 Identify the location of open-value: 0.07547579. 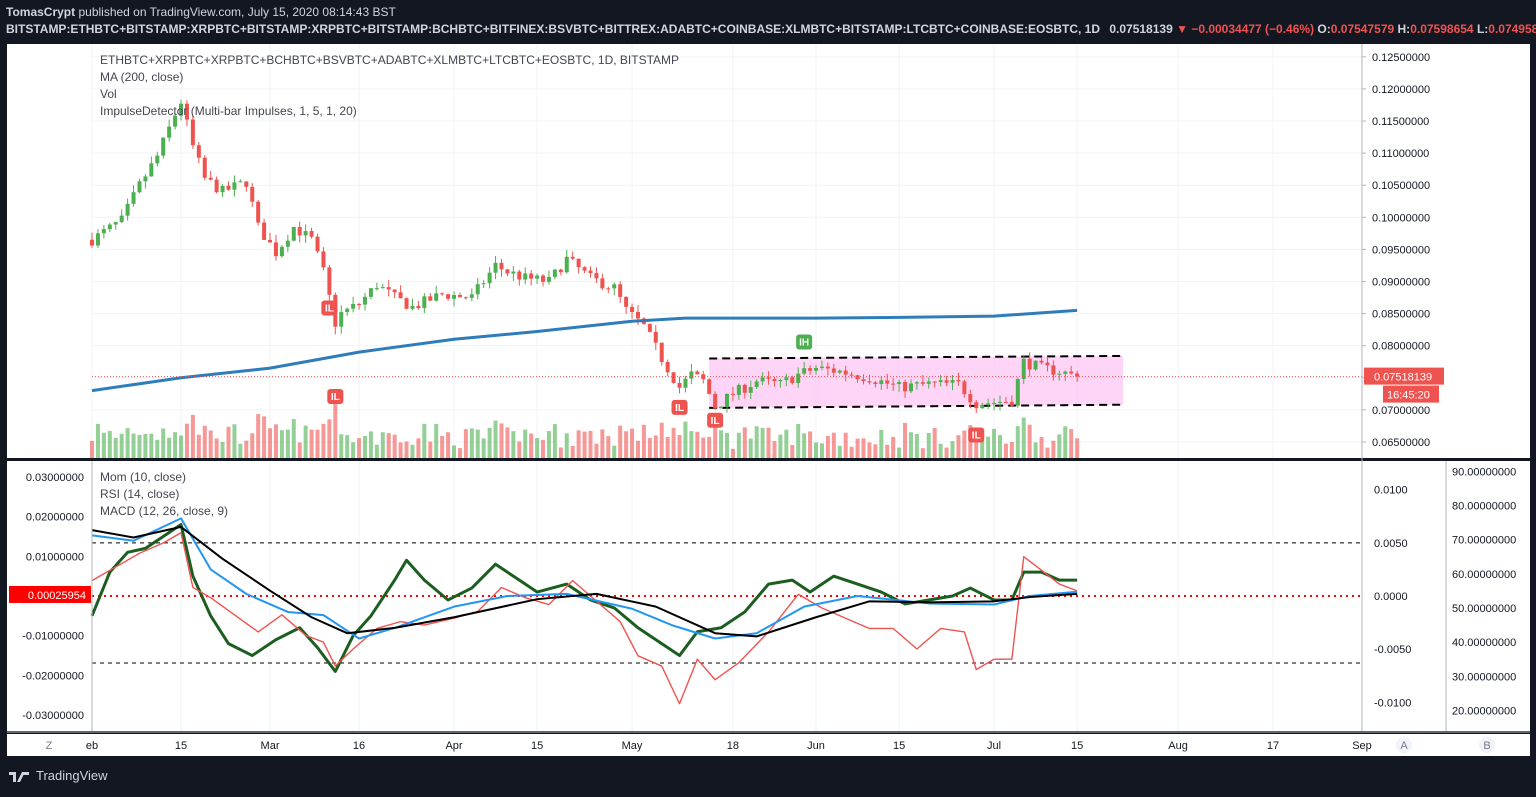
(1362, 29).